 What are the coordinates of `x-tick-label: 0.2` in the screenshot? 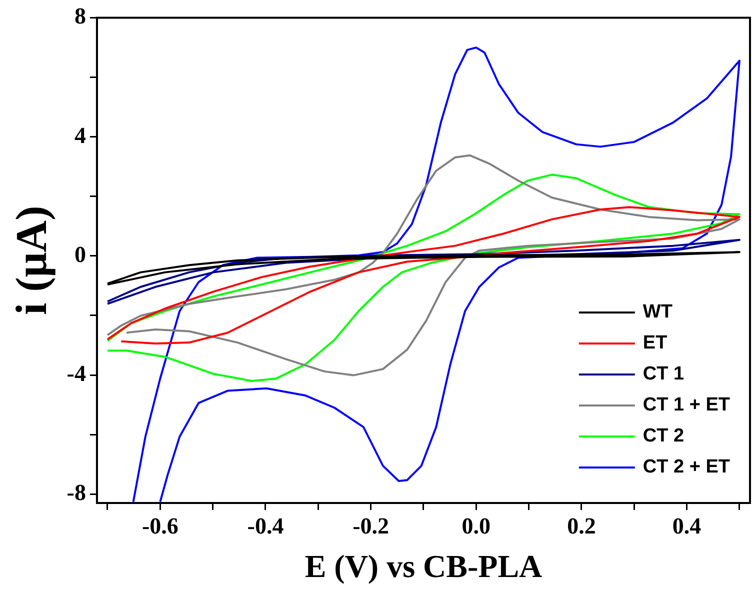 It's located at (581, 526).